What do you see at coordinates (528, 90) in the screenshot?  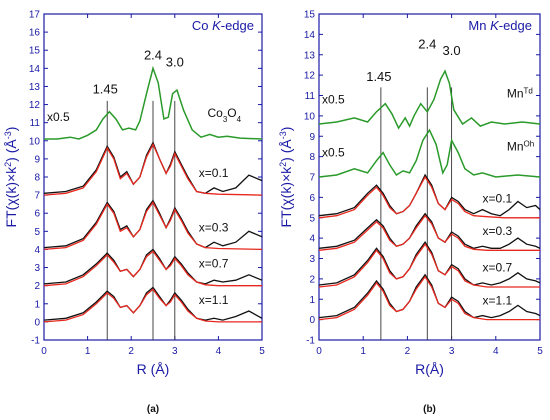 I see `reference-label-script: Td` at bounding box center [528, 90].